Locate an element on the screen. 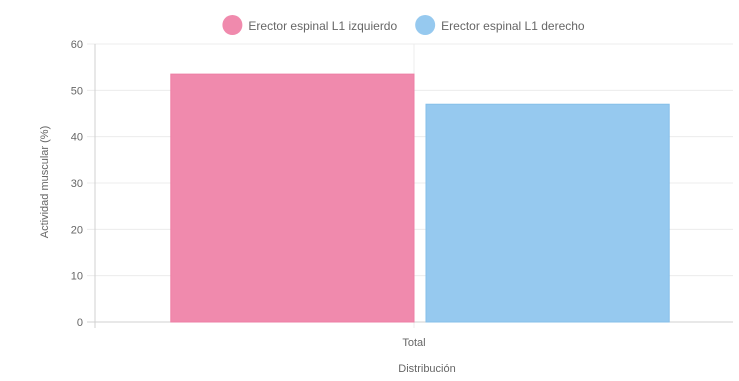 This screenshot has height=381, width=739. y-axis-title: Actividad muscular (%) is located at coordinates (45, 182).